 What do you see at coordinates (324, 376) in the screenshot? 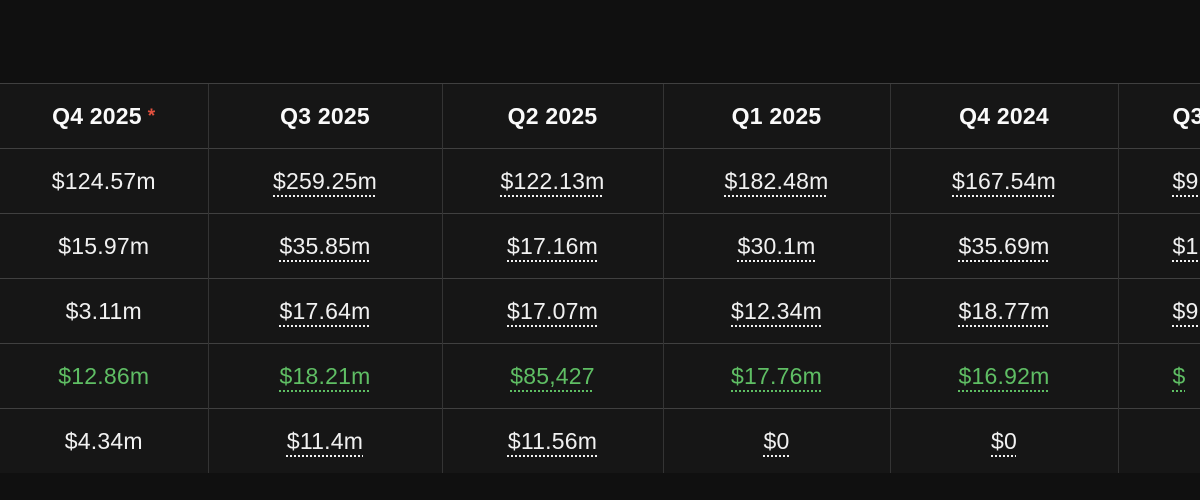
I see `table-cell-linked: $18.21m` at bounding box center [324, 376].